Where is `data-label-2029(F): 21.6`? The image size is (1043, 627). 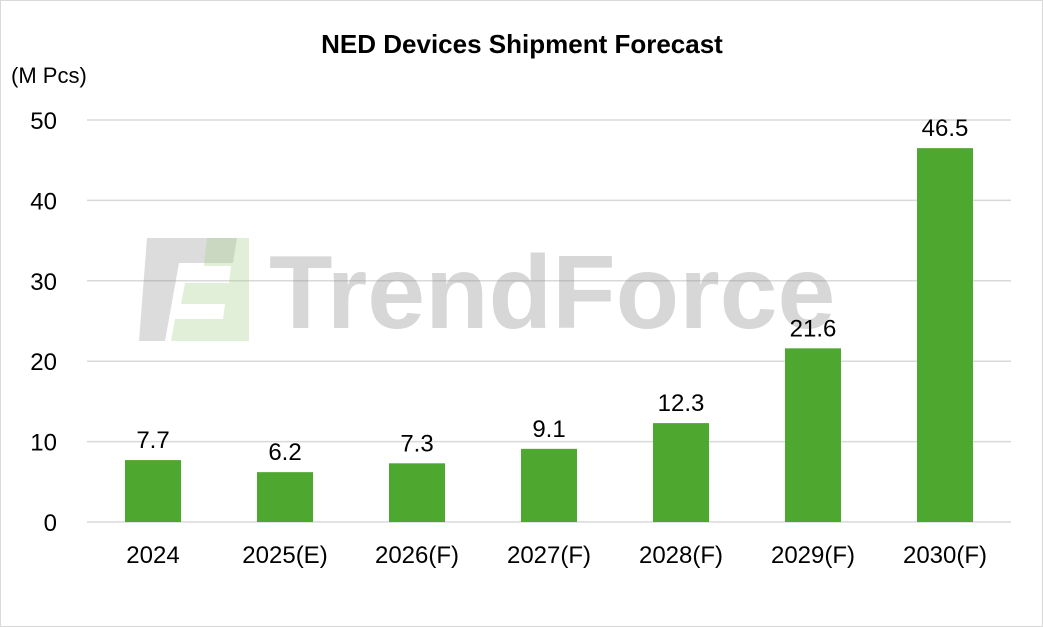
data-label-2029(F): 21.6 is located at coordinates (813, 328).